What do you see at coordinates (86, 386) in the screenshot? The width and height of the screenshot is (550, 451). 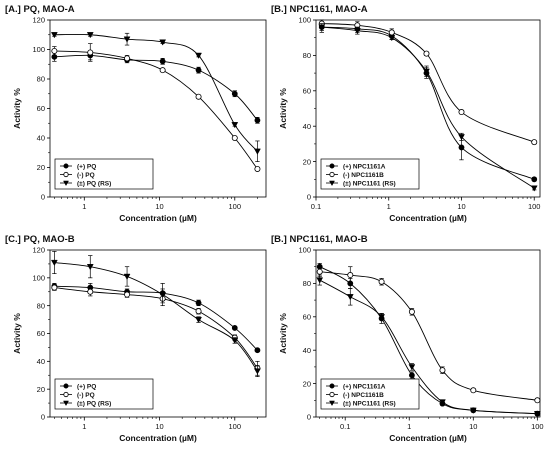 I see `legend-entry: (+) PQ` at bounding box center [86, 386].